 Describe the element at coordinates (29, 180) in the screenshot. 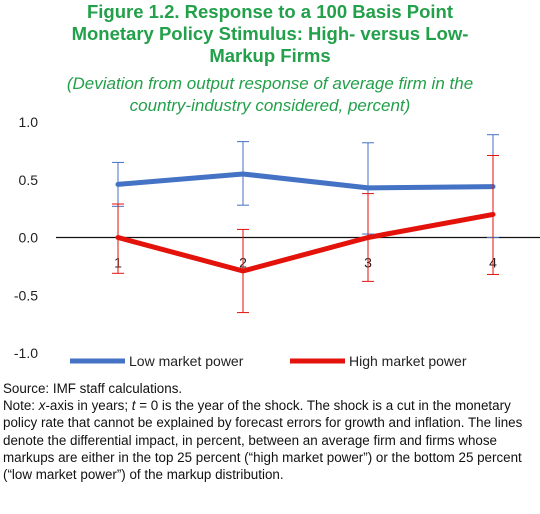

I see `y-tick-label: 0.5` at that location.